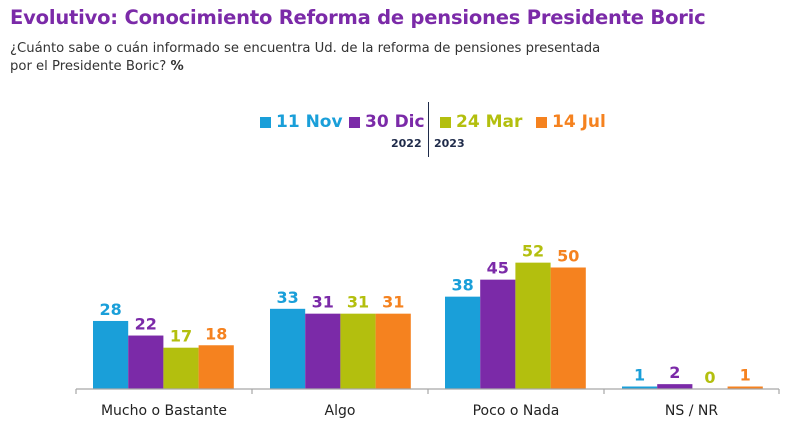 This screenshot has width=800, height=443. I want to click on data-label: 28, so click(110, 309).